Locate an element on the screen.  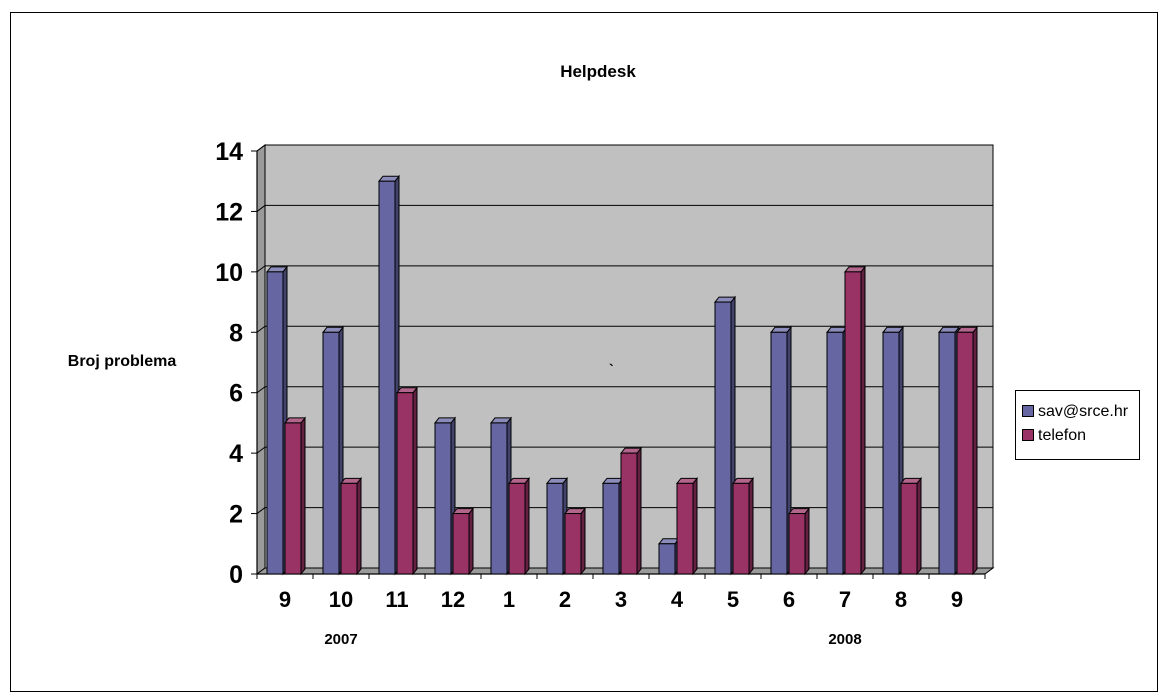
x-tick-label: 2 is located at coordinates (565, 599).